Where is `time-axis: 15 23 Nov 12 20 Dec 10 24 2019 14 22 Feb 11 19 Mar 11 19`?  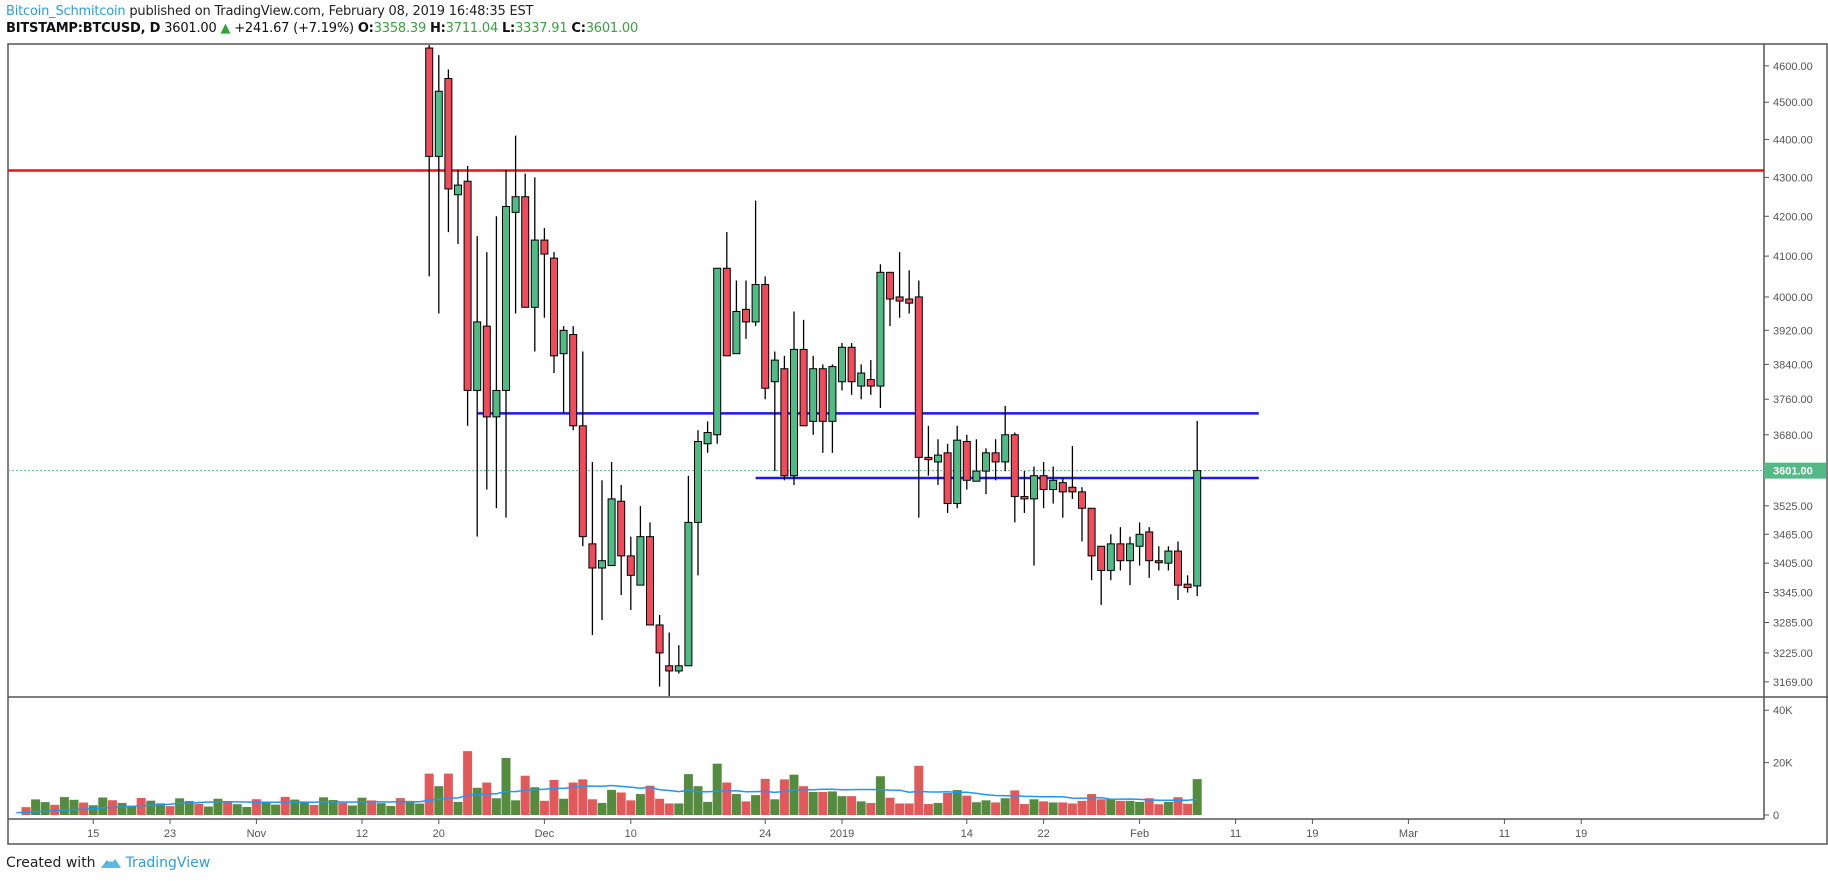
time-axis: 15 23 Nov 12 20 Dec 10 24 2019 14 22 Feb 11 19 Mar 11 19 is located at coordinates (837, 829).